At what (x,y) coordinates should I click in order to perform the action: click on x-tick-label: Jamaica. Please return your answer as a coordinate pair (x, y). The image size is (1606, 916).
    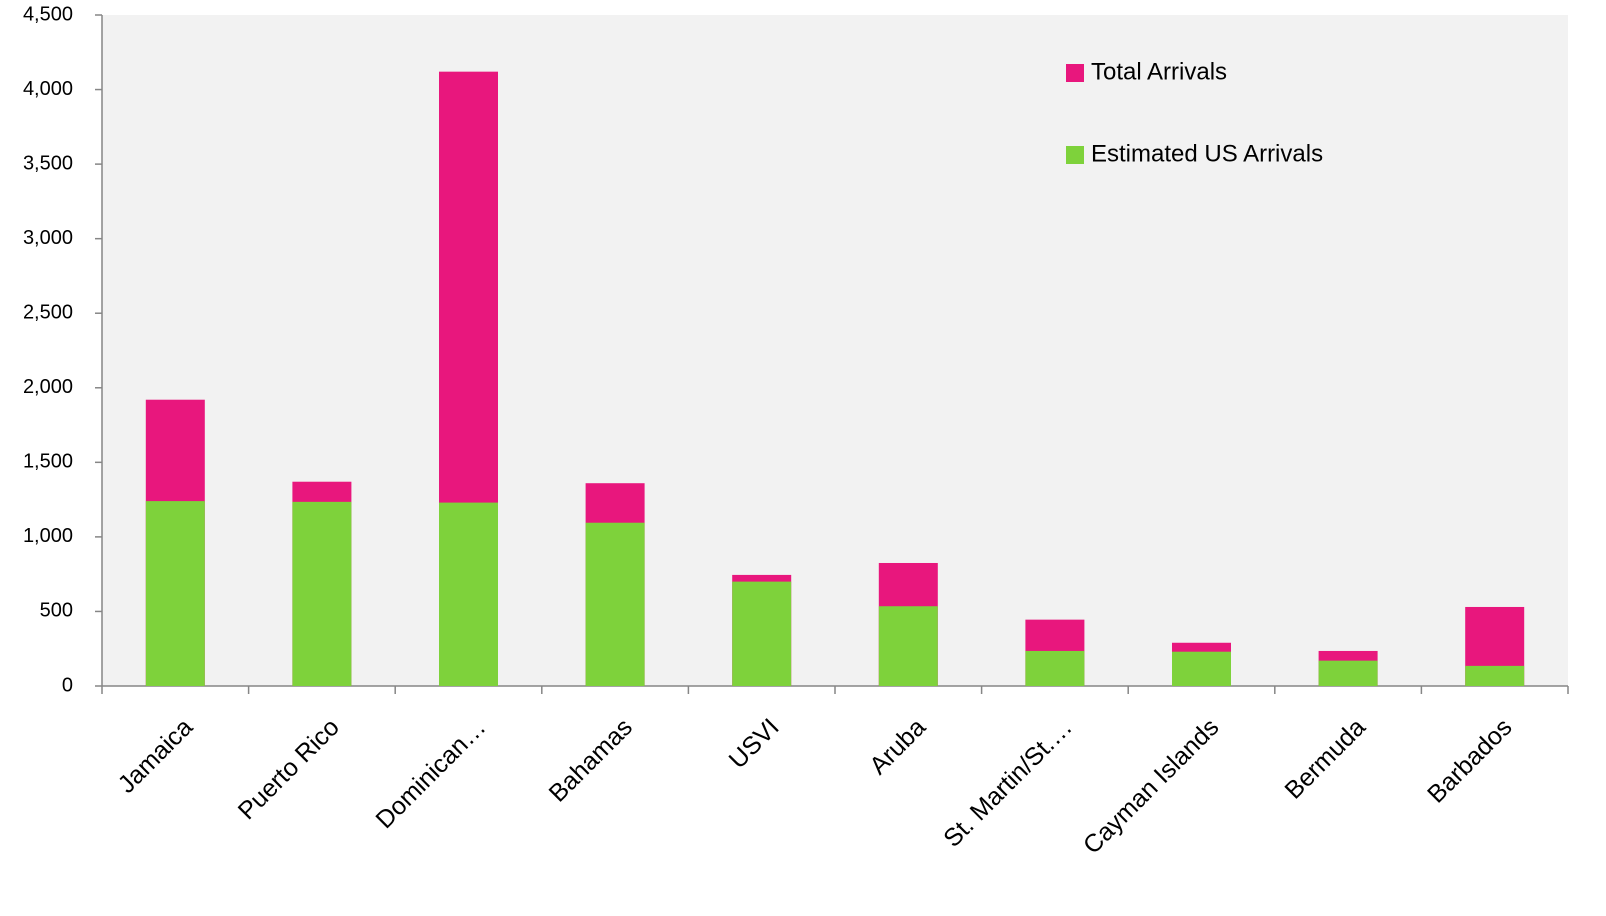
    Looking at the image, I should click on (156, 756).